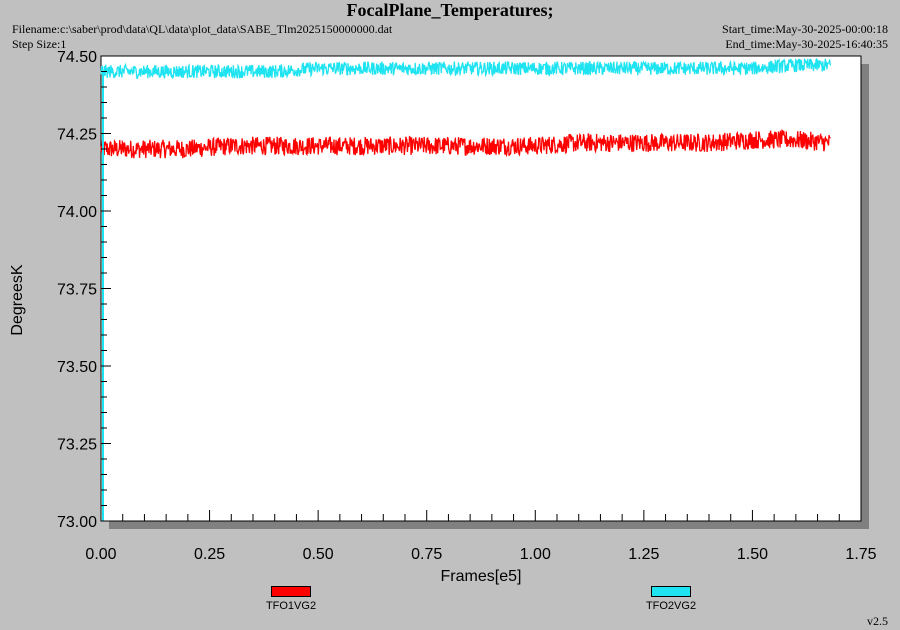 The image size is (900, 630). I want to click on legend-item-tfo1vg2: TFO1VG2, so click(291, 599).